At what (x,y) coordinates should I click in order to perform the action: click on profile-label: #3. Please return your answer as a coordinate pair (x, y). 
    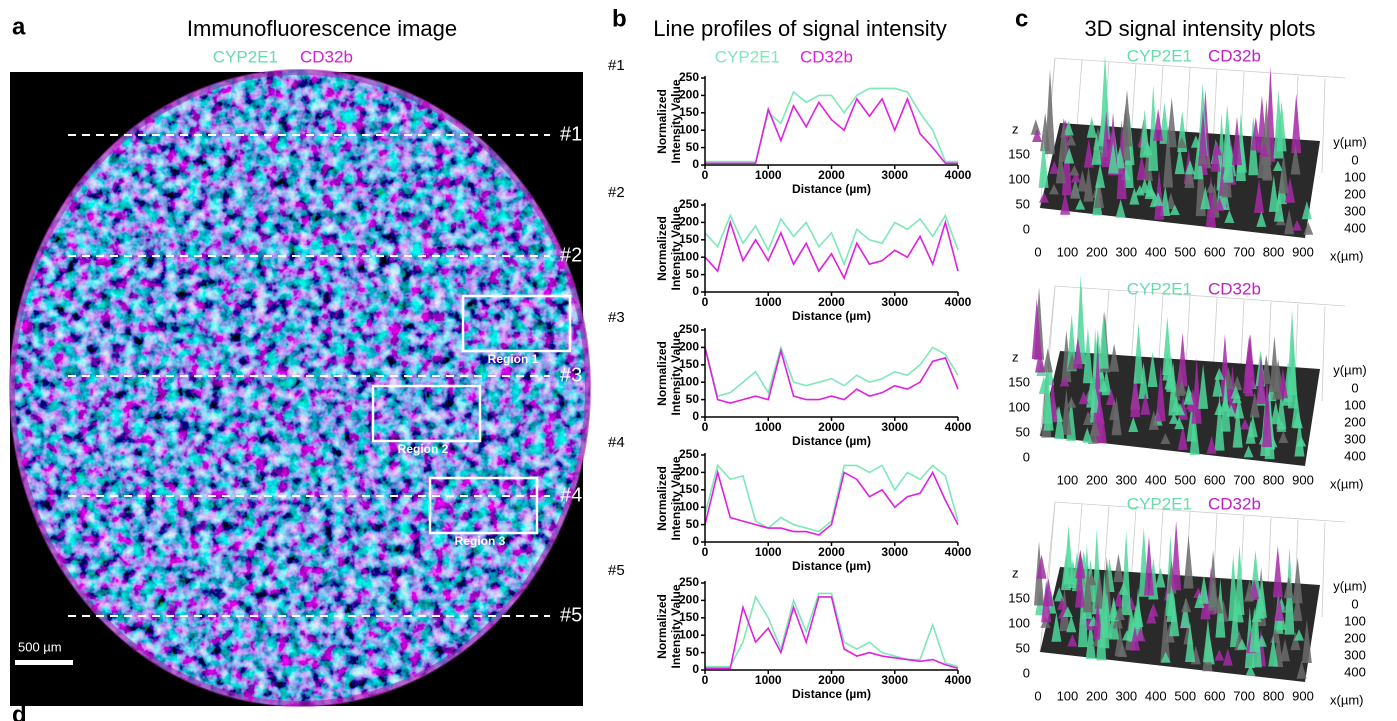
    Looking at the image, I should click on (571, 375).